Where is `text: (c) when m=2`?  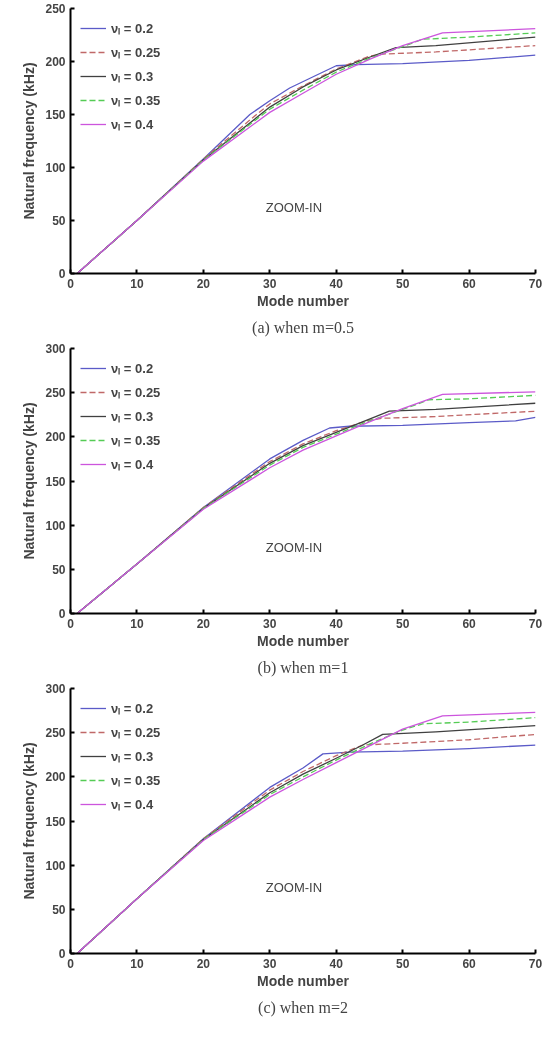 text: (c) when m=2 is located at coordinates (303, 1007).